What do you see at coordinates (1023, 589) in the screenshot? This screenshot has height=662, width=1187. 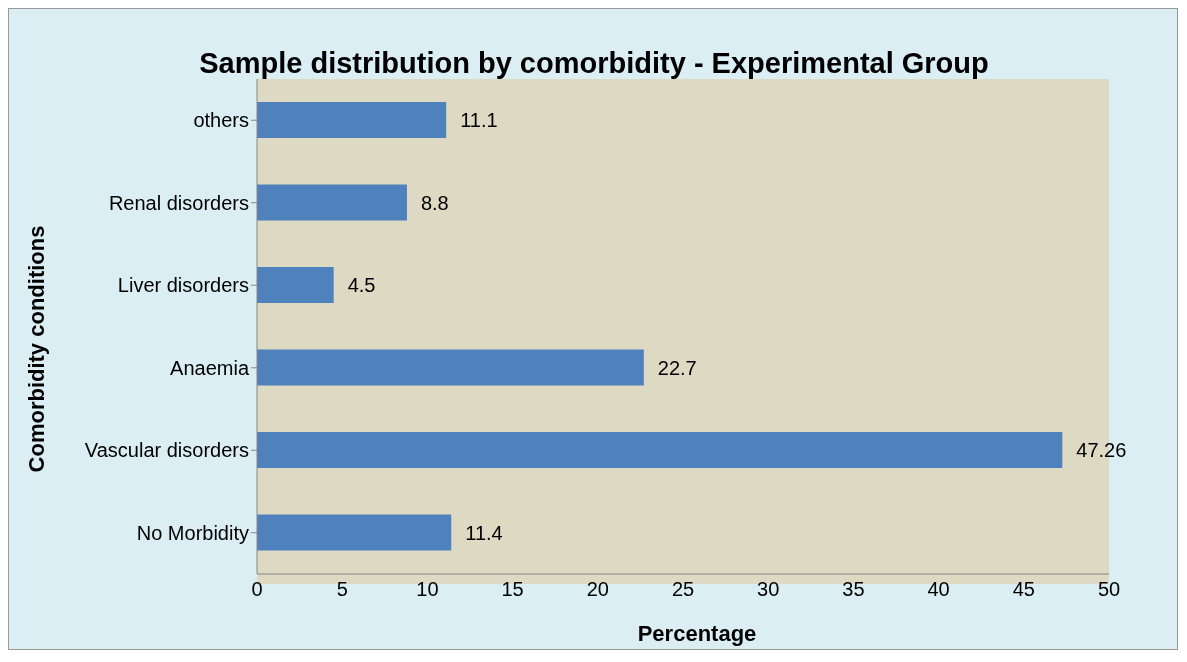 I see `x-tick-label: 45` at bounding box center [1023, 589].